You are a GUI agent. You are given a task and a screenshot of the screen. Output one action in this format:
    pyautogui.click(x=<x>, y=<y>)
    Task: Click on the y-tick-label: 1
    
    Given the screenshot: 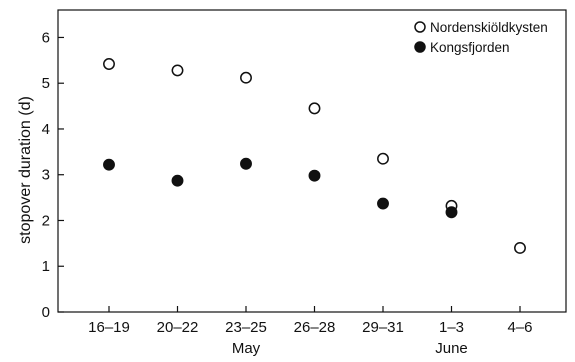 What is the action you would take?
    pyautogui.click(x=46, y=266)
    